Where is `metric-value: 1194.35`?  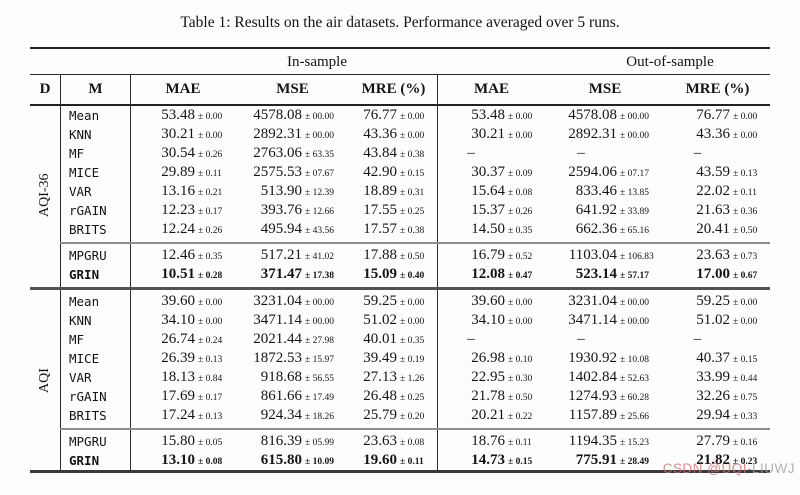
metric-value: 1194.35 is located at coordinates (592, 441).